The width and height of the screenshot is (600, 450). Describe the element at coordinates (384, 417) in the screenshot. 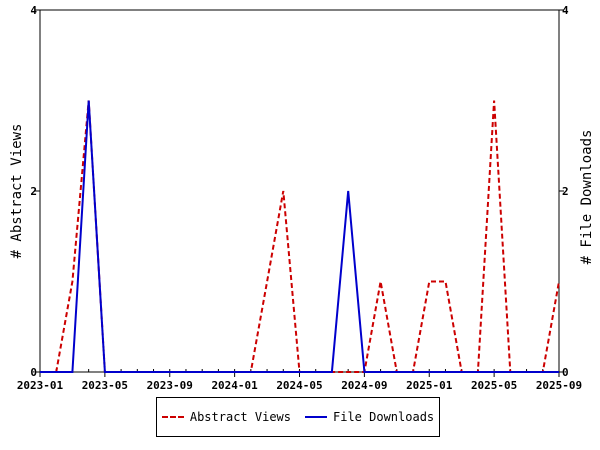

I see `legend-label: File Downloads` at that location.